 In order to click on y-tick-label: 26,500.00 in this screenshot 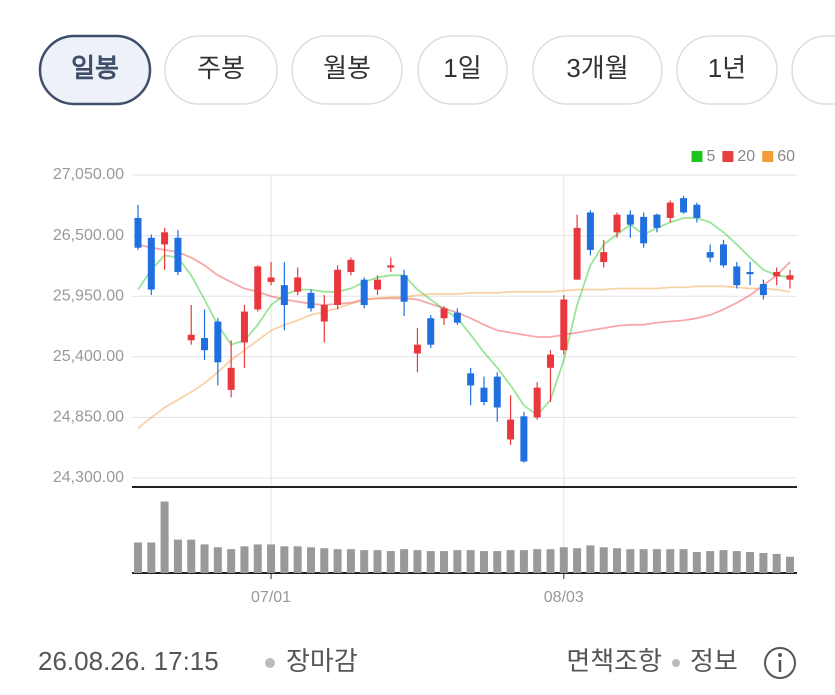, I will do `click(88, 235)`.